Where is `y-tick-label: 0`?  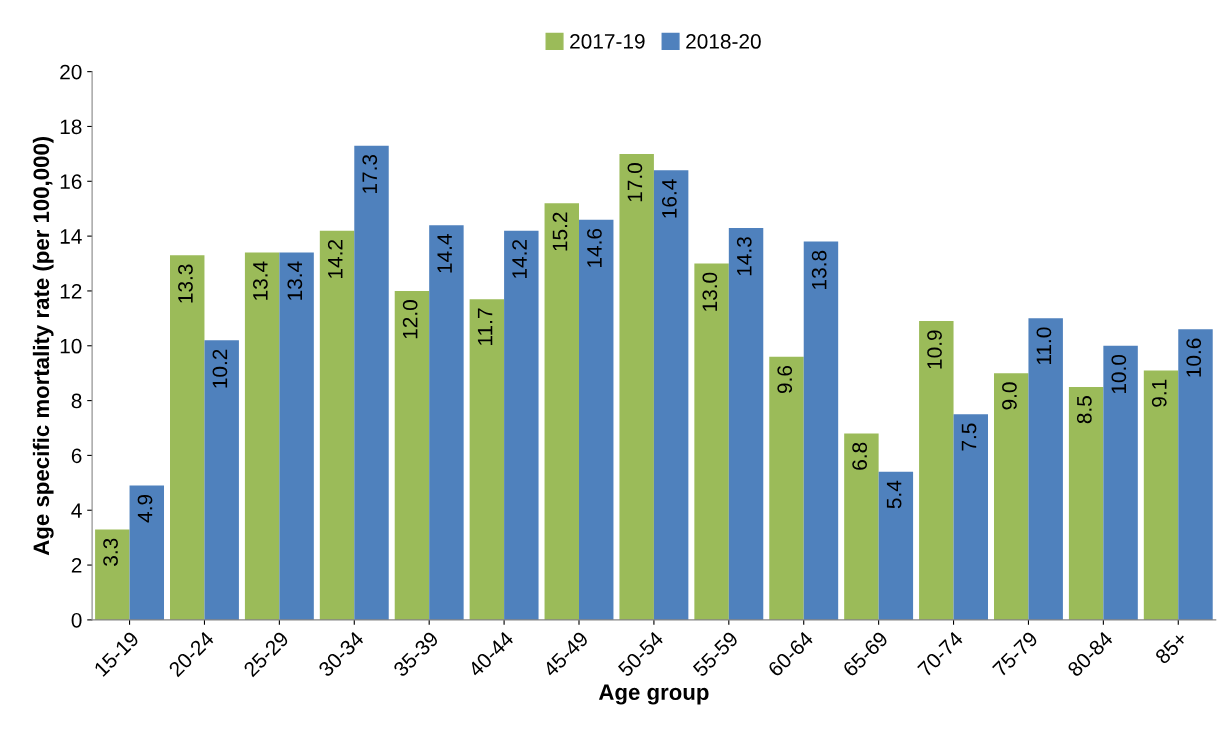 y-tick-label: 0 is located at coordinates (76, 620).